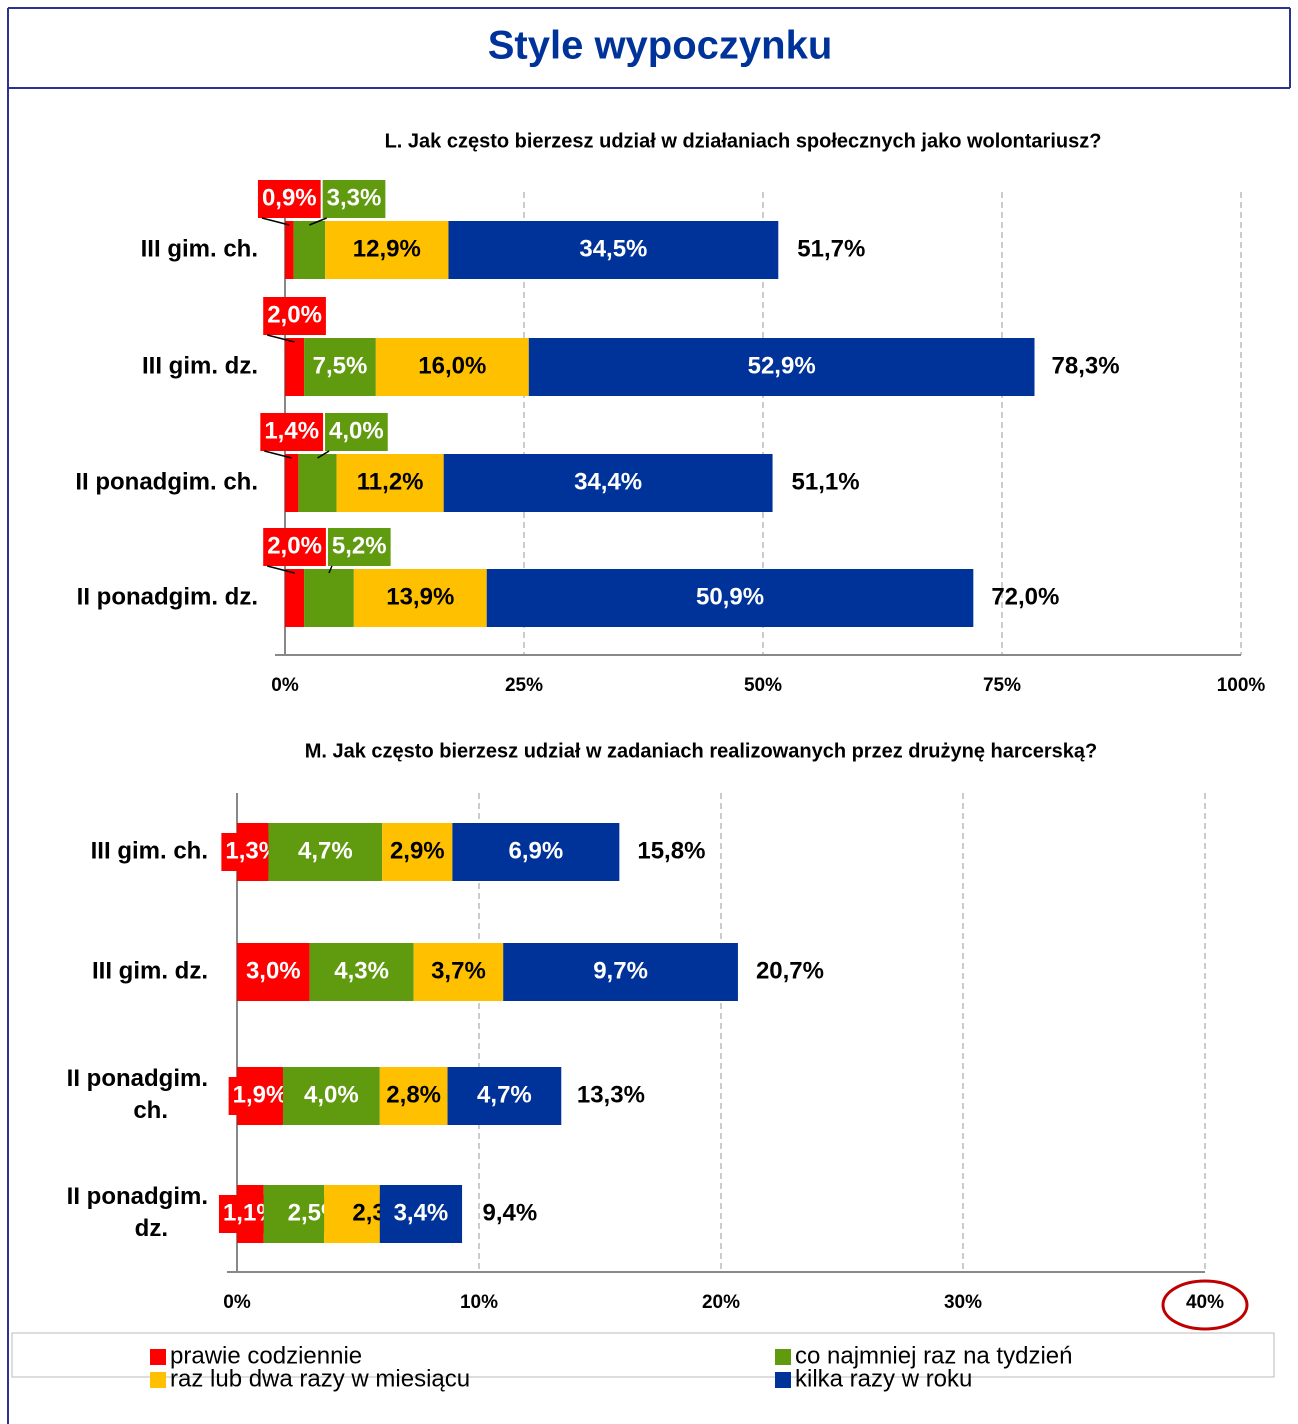 The height and width of the screenshot is (1424, 1298). I want to click on data-label: 3,4%, so click(421, 1212).